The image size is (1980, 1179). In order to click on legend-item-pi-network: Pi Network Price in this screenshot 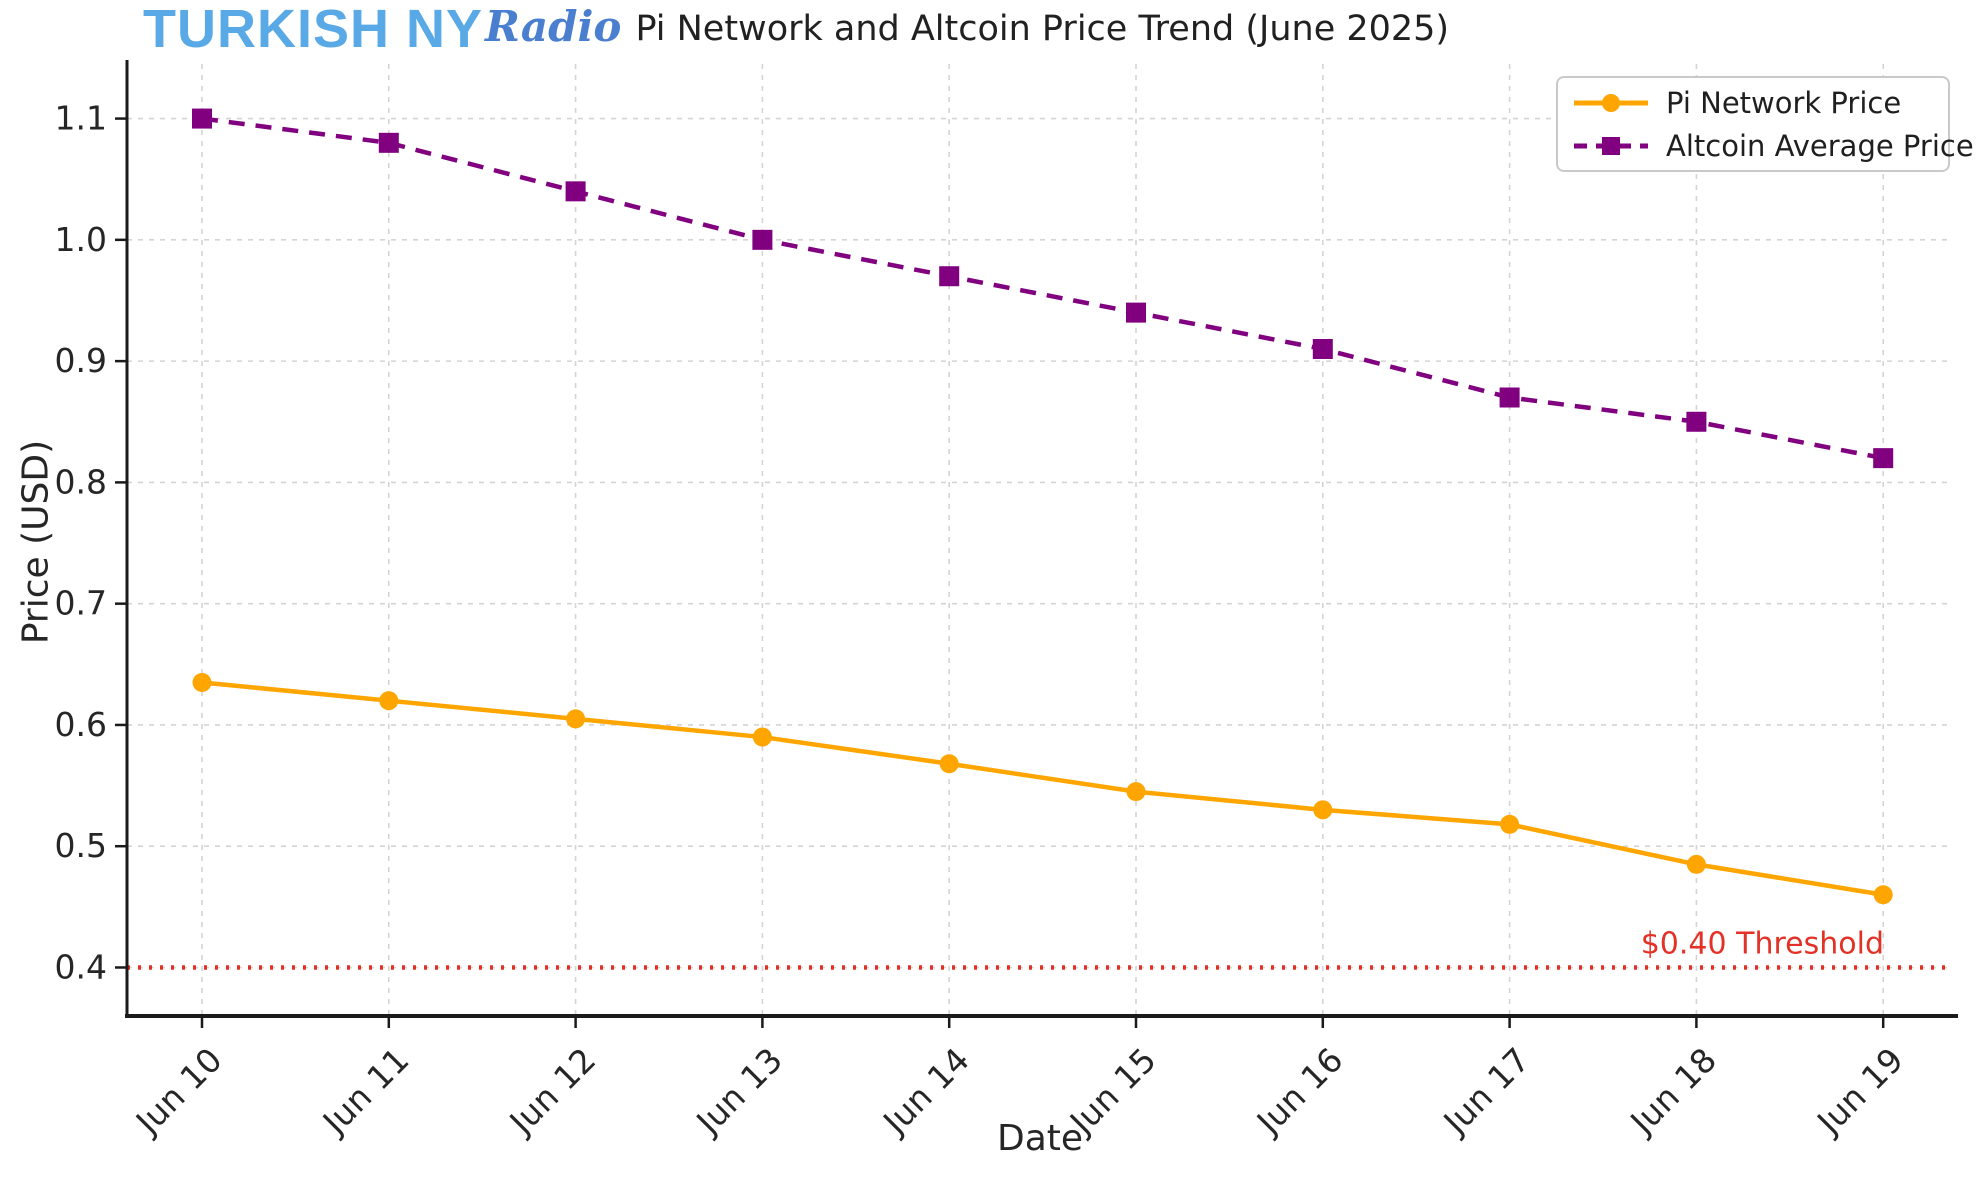, I will do `click(1753, 103)`.